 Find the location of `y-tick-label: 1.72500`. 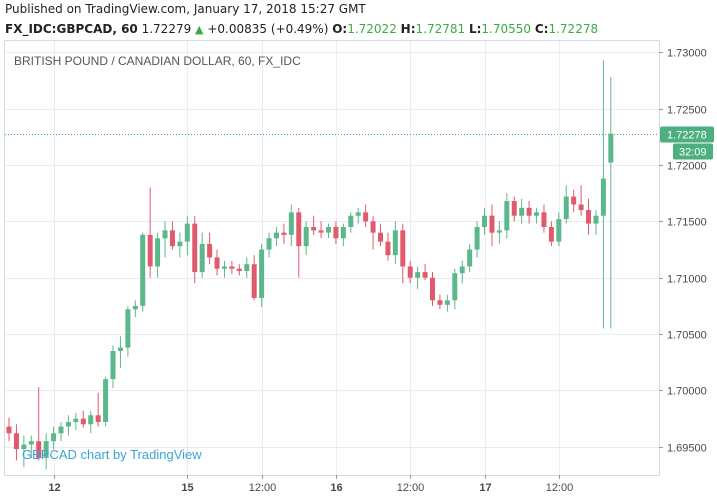

y-tick-label: 1.72500 is located at coordinates (687, 111).